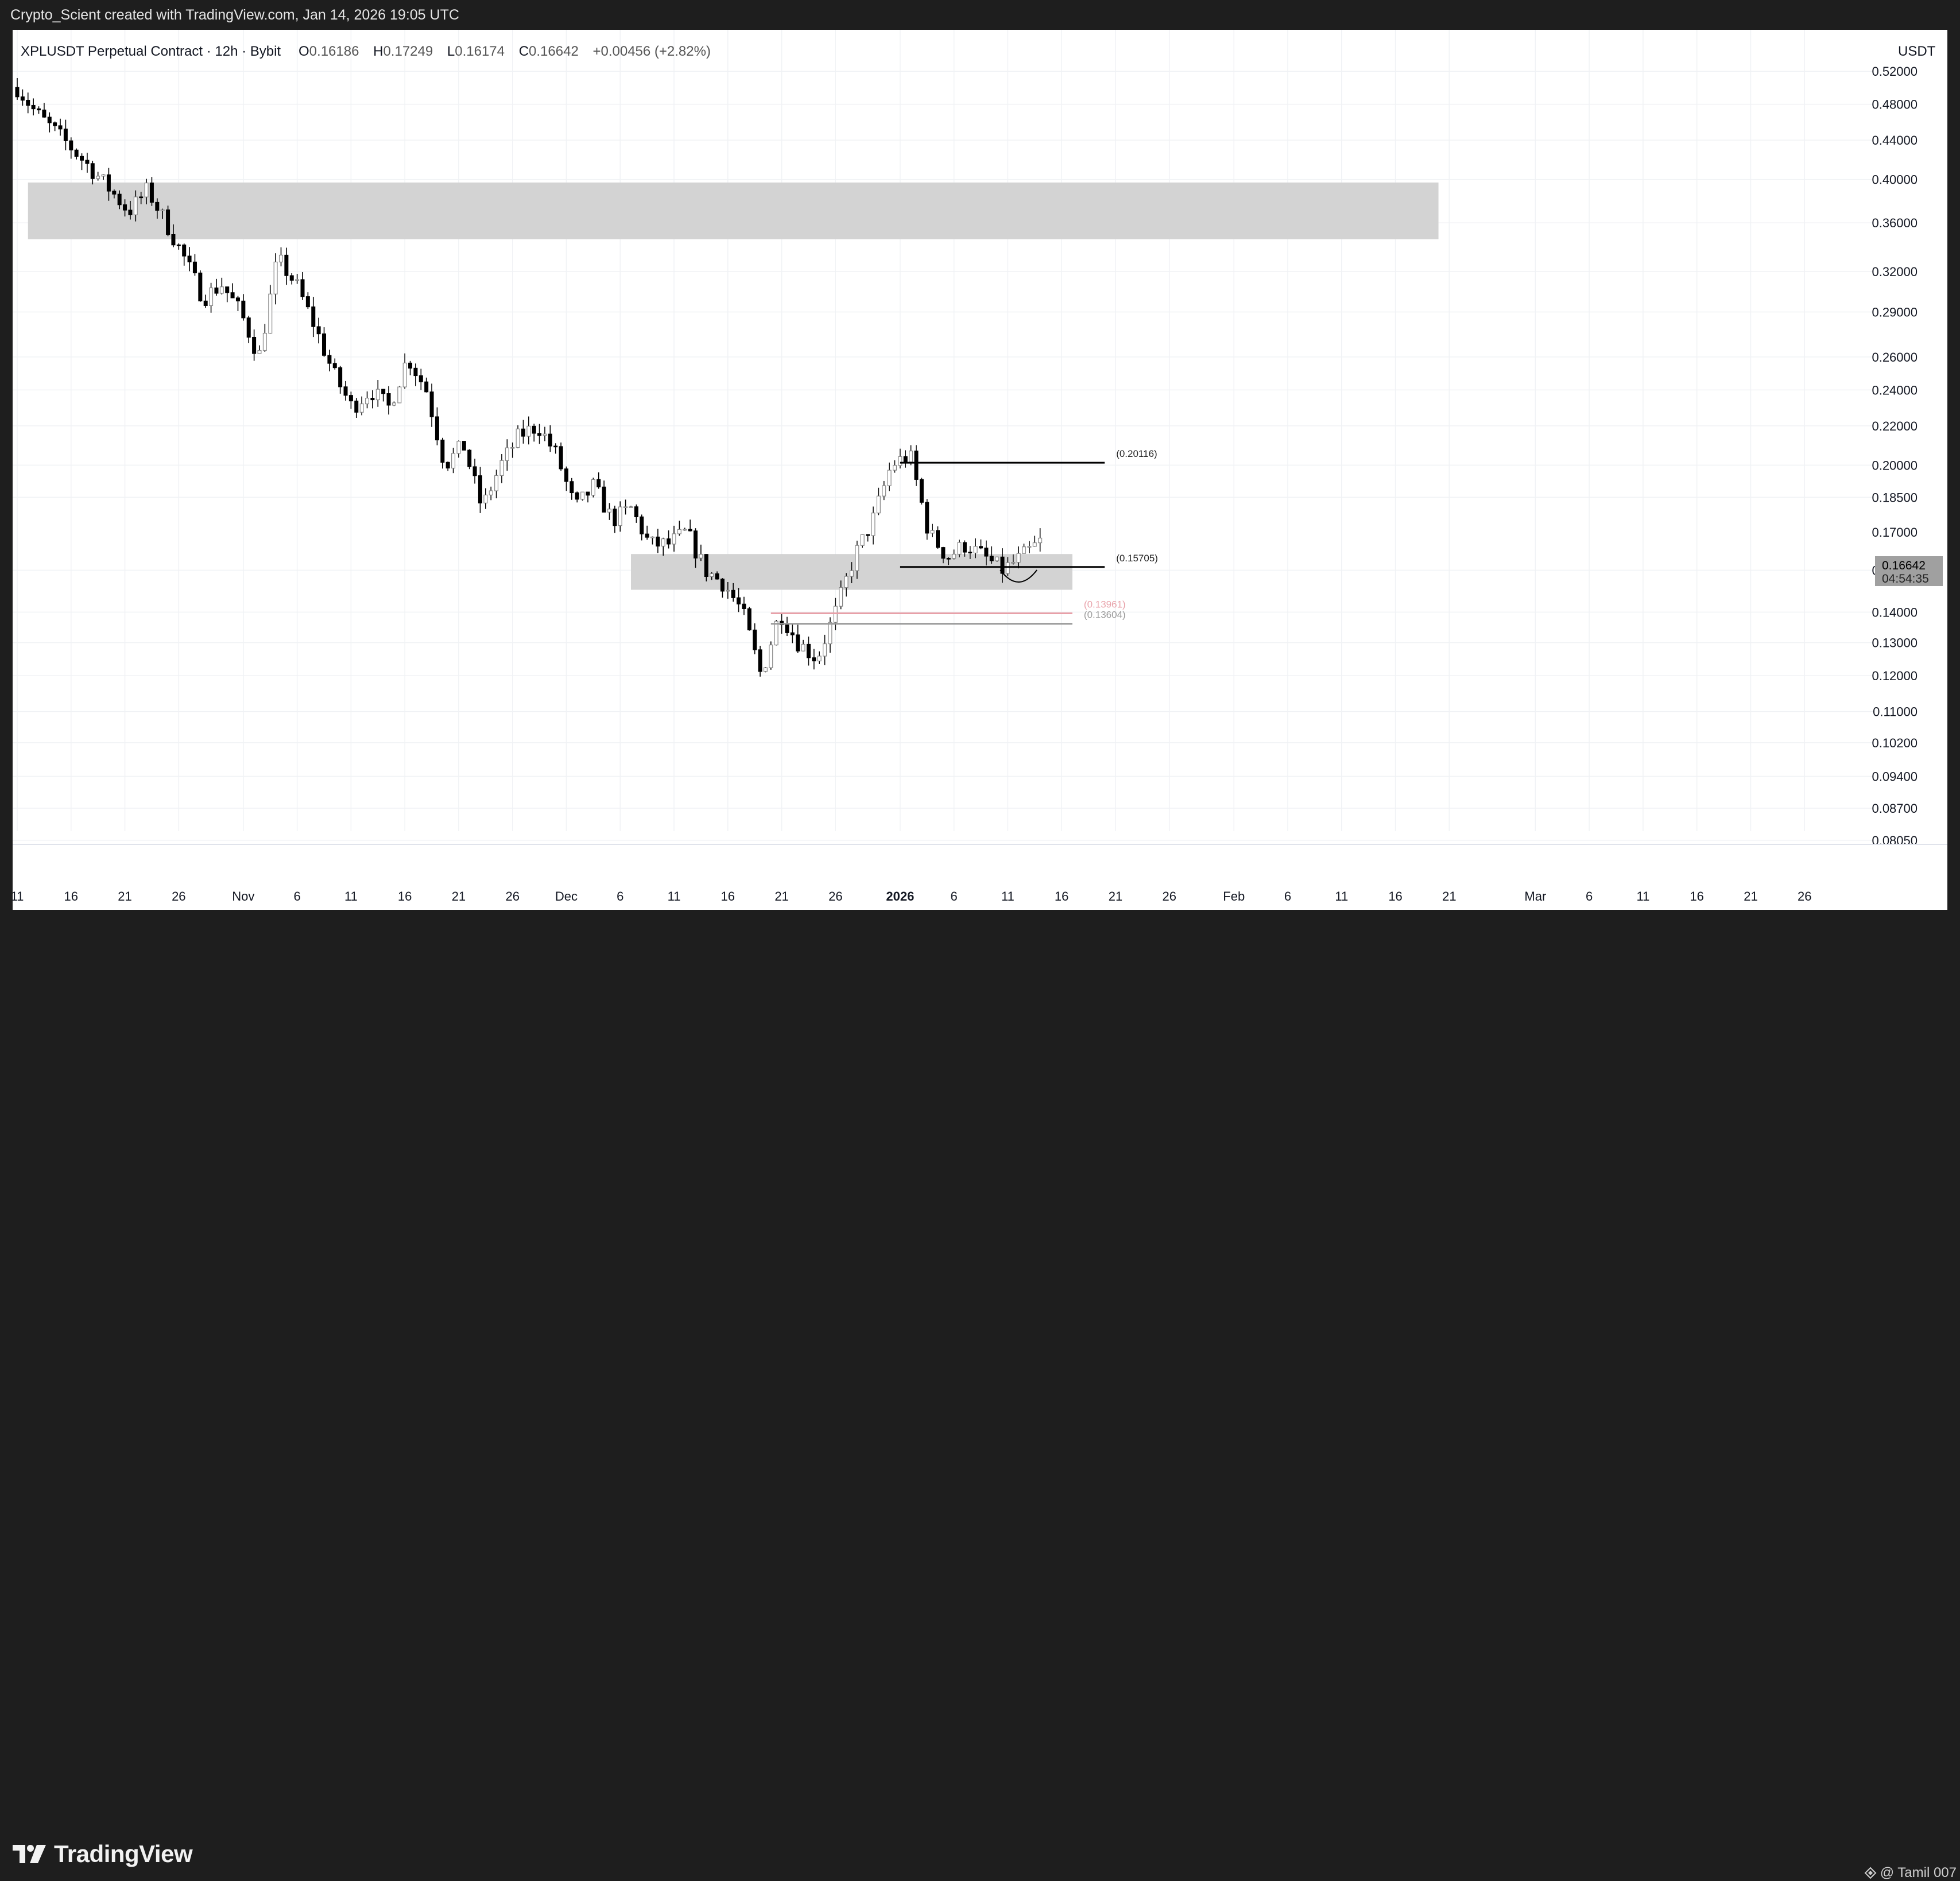  What do you see at coordinates (1895, 272) in the screenshot?
I see `price-tick-label: 0.32000` at bounding box center [1895, 272].